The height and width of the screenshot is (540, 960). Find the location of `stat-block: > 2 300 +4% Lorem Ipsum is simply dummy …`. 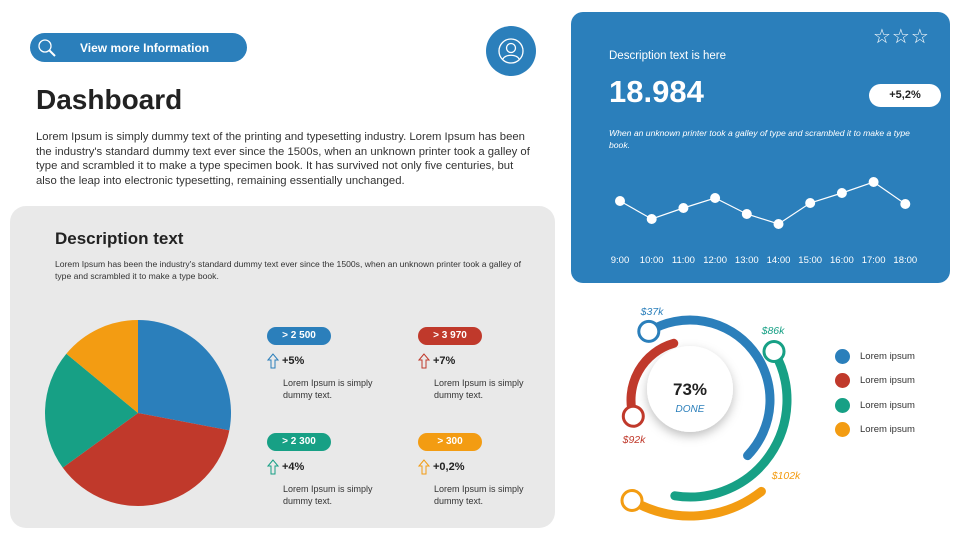

stat-block: > 2 300 +4% Lorem Ipsum is simply dummy … is located at coordinates (330, 470).